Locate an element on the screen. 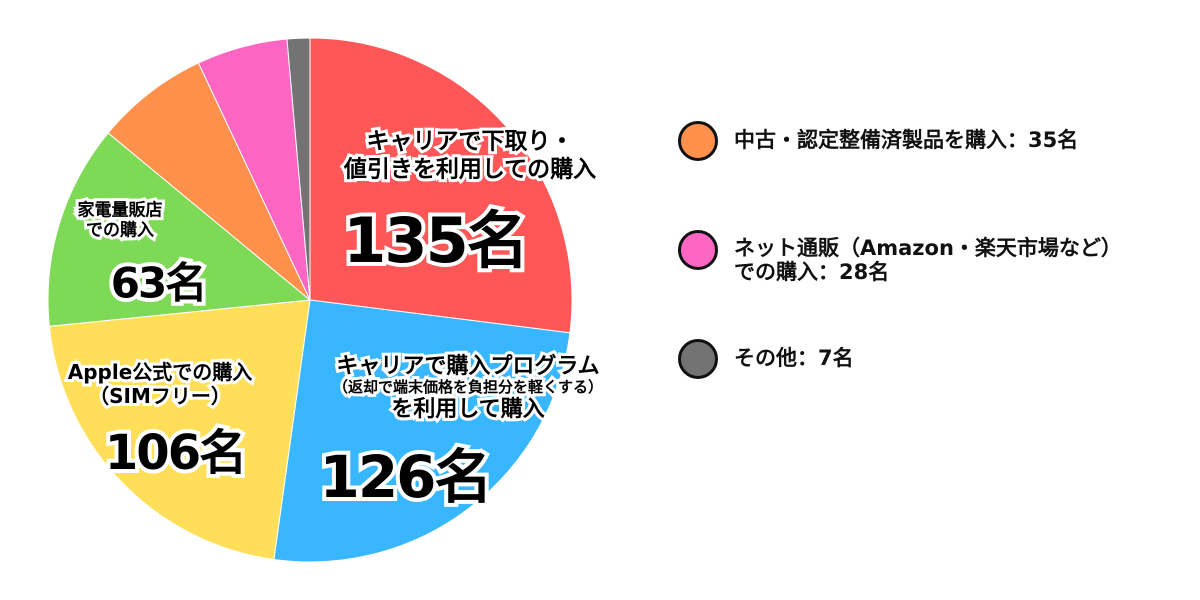  label-line: （返却で端末価格を負担分を軽くする） is located at coordinates (468, 388).